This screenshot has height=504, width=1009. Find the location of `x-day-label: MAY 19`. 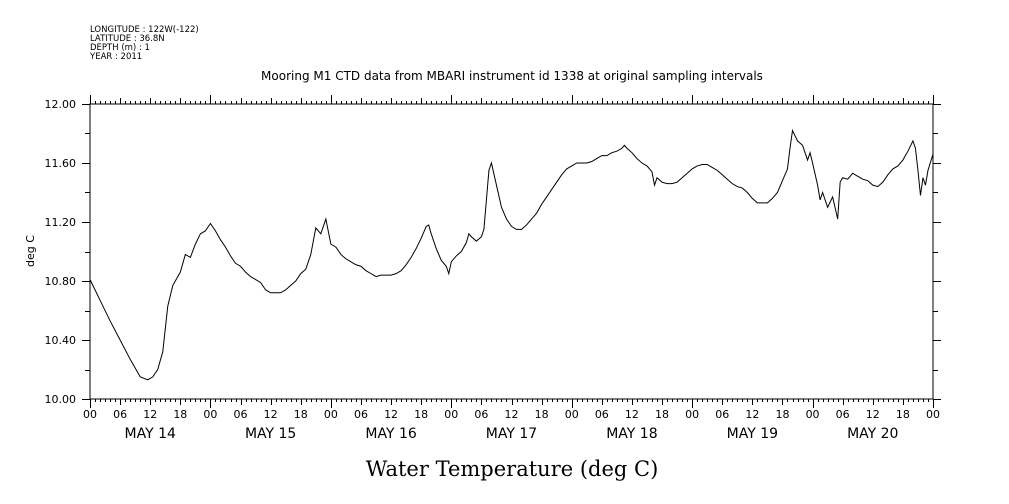

x-day-label: MAY 19 is located at coordinates (752, 434).